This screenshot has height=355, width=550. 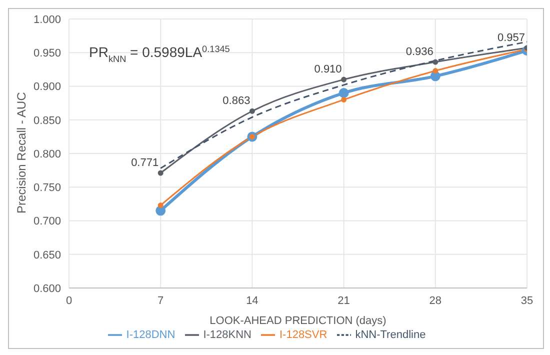 What do you see at coordinates (390, 334) in the screenshot?
I see `legend-label: kNN-Trendline` at bounding box center [390, 334].